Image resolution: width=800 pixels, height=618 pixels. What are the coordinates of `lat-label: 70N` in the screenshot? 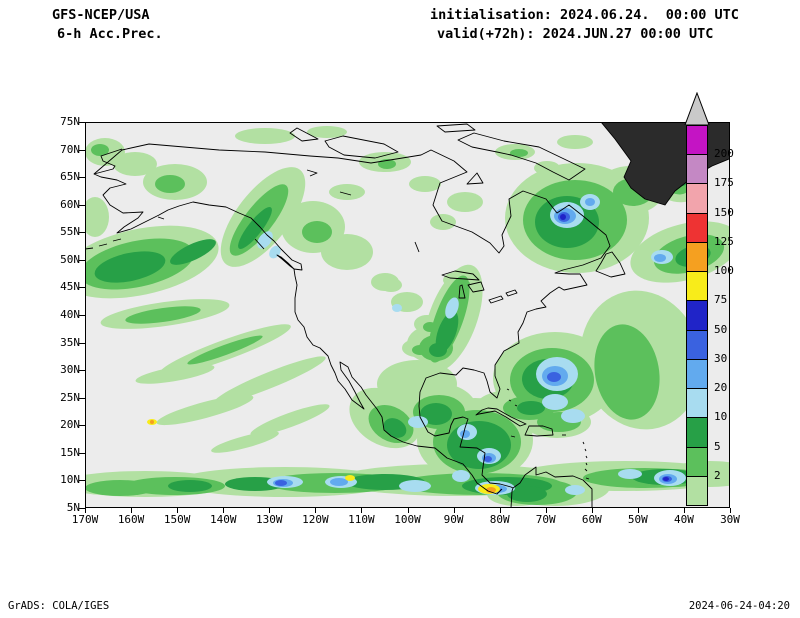 It's located at (70, 149).